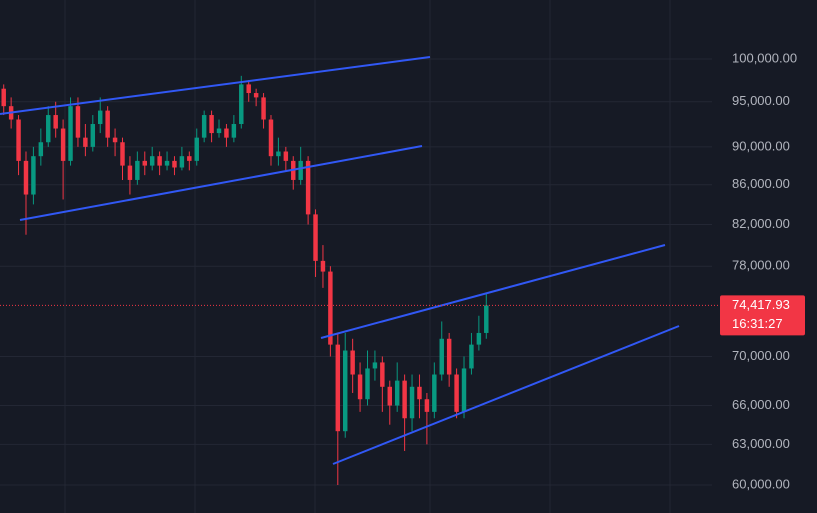 Image resolution: width=817 pixels, height=513 pixels. I want to click on y-tick-label: 82,000.00, so click(761, 223).